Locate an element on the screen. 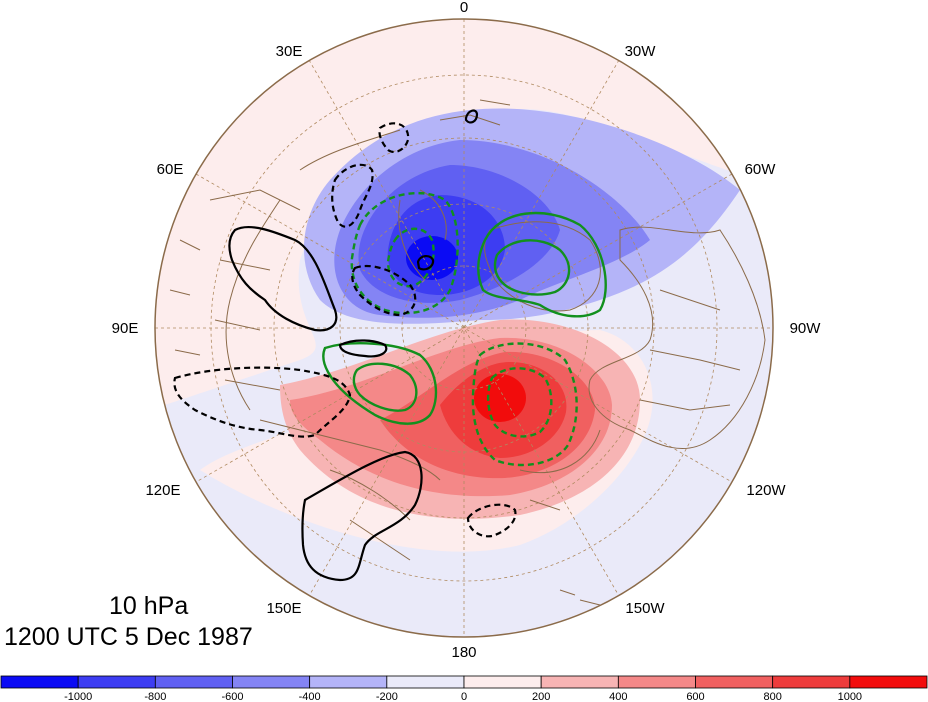 The height and width of the screenshot is (702, 928). green-contour-dashed-upper-outer is located at coordinates (404, 253).